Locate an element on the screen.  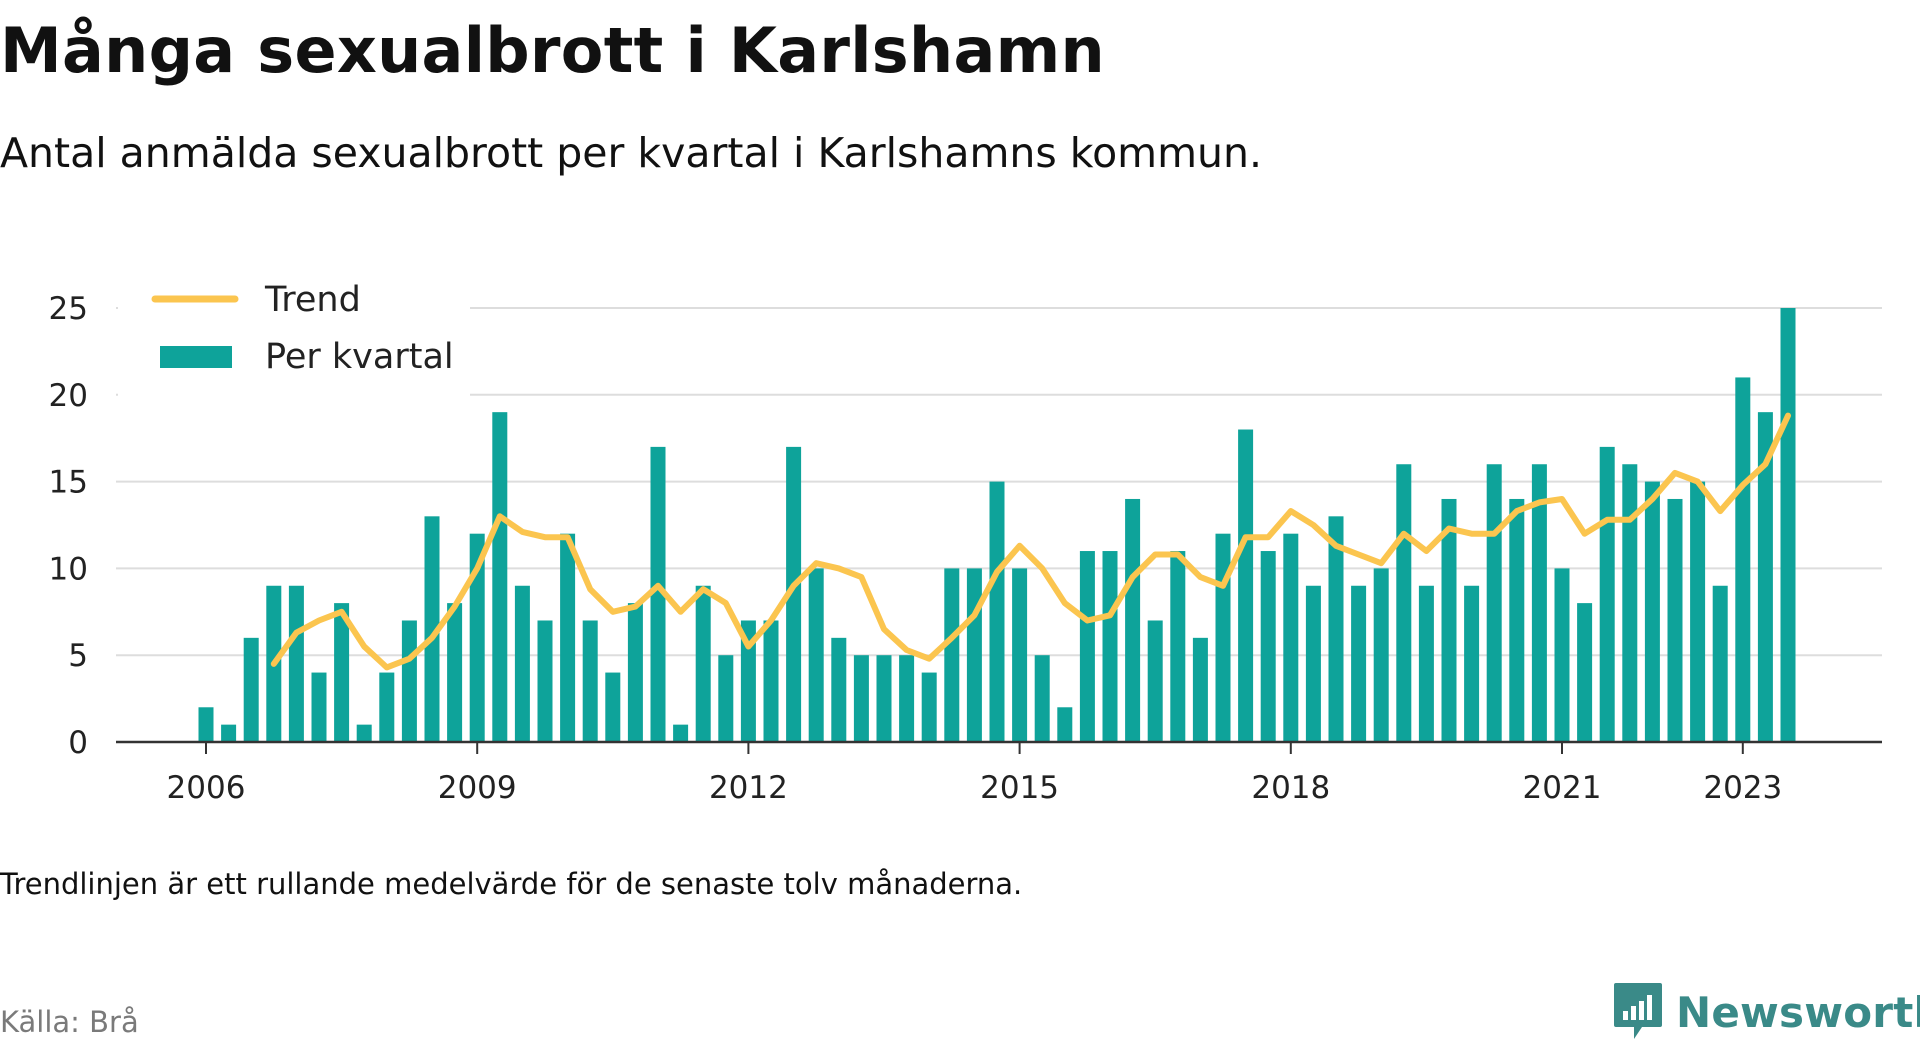
legend-label-per-kvartal: Per kvartal is located at coordinates (359, 357).